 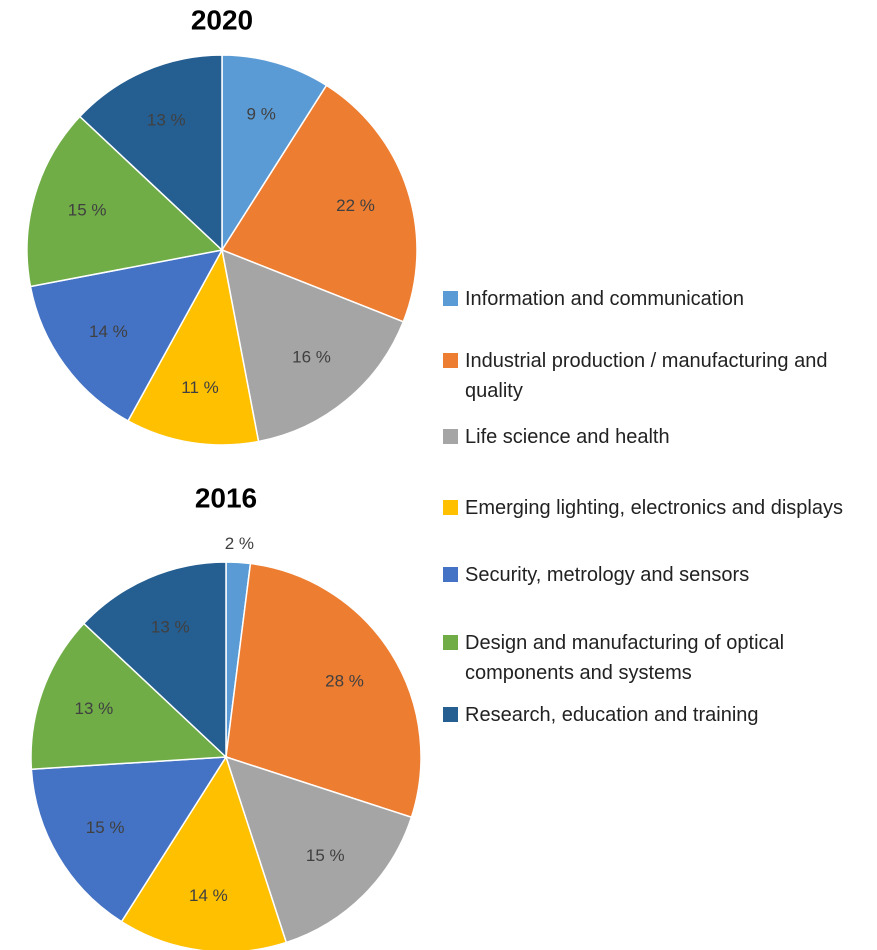 I want to click on chart-title: 2020, so click(x=222, y=19).